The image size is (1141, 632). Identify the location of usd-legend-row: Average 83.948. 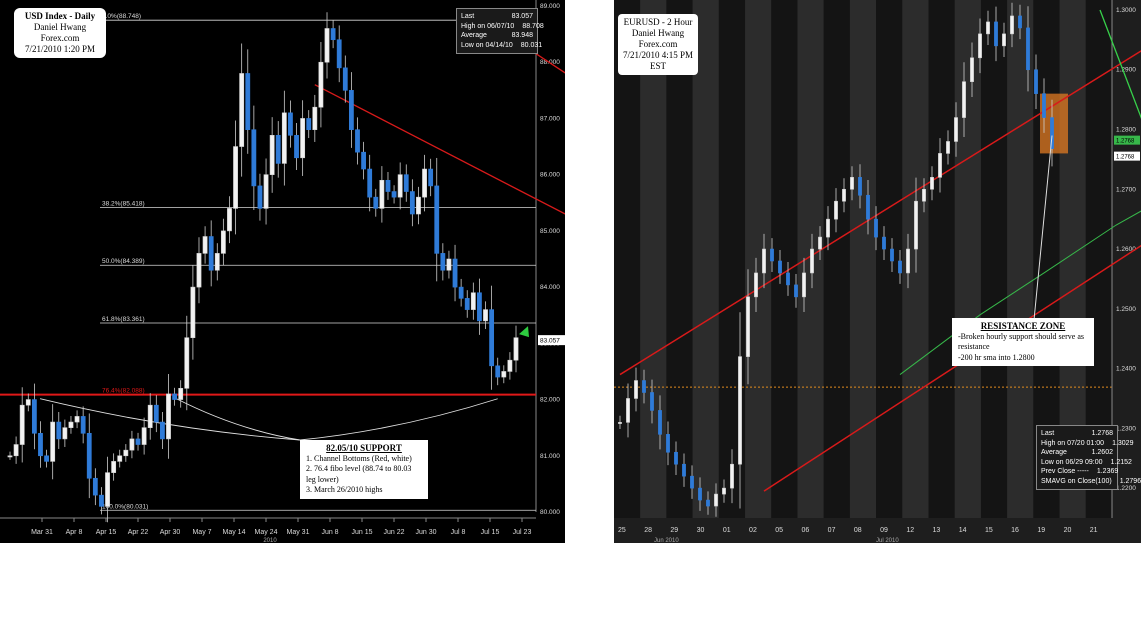
(497, 36).